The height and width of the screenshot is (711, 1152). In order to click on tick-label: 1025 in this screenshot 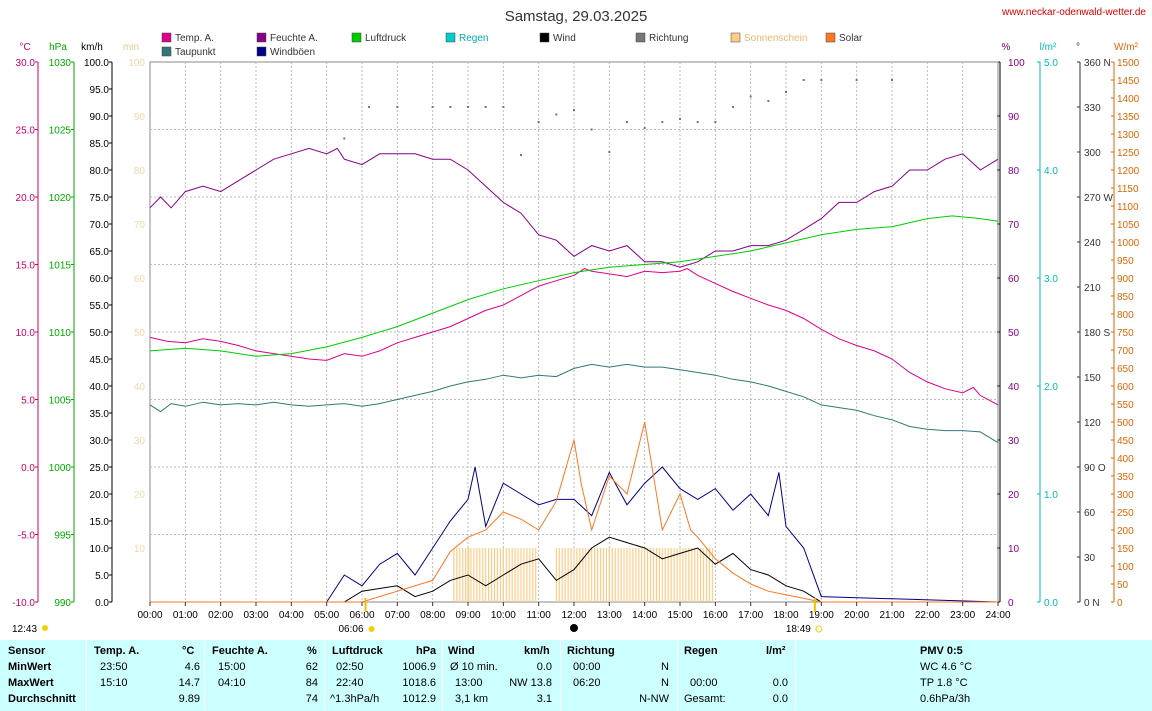, I will do `click(60, 131)`.